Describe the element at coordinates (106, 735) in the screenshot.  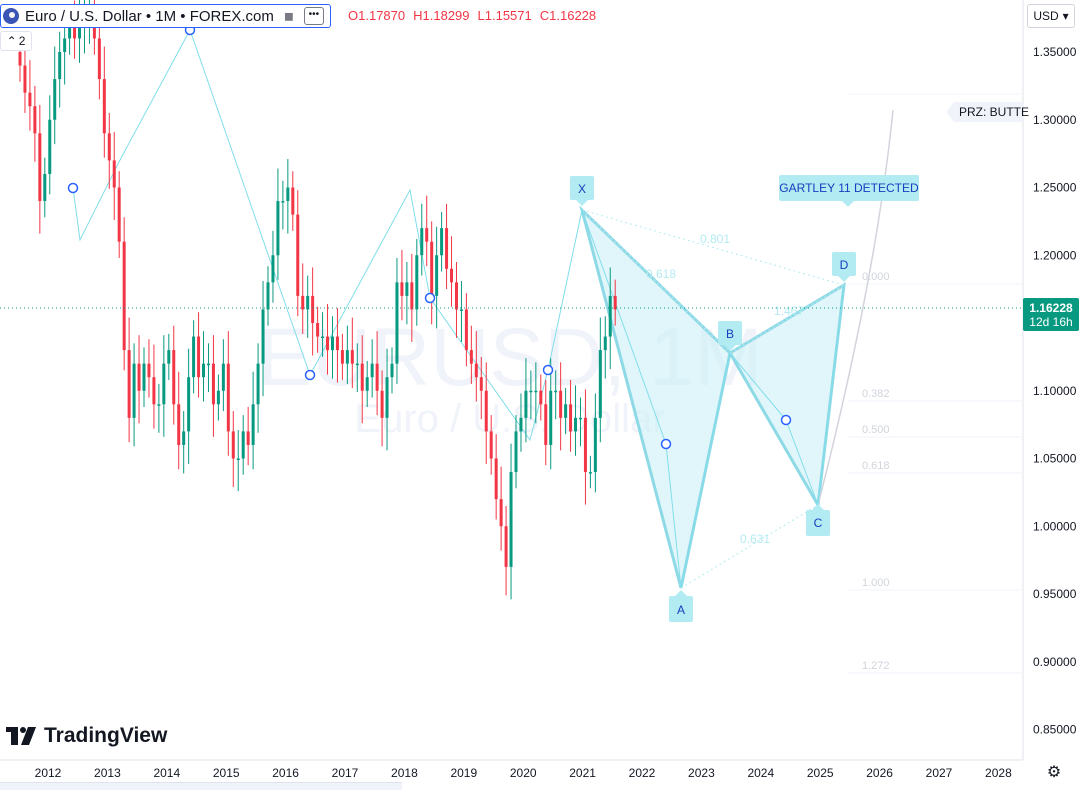
I see `logo-text: TradingView` at that location.